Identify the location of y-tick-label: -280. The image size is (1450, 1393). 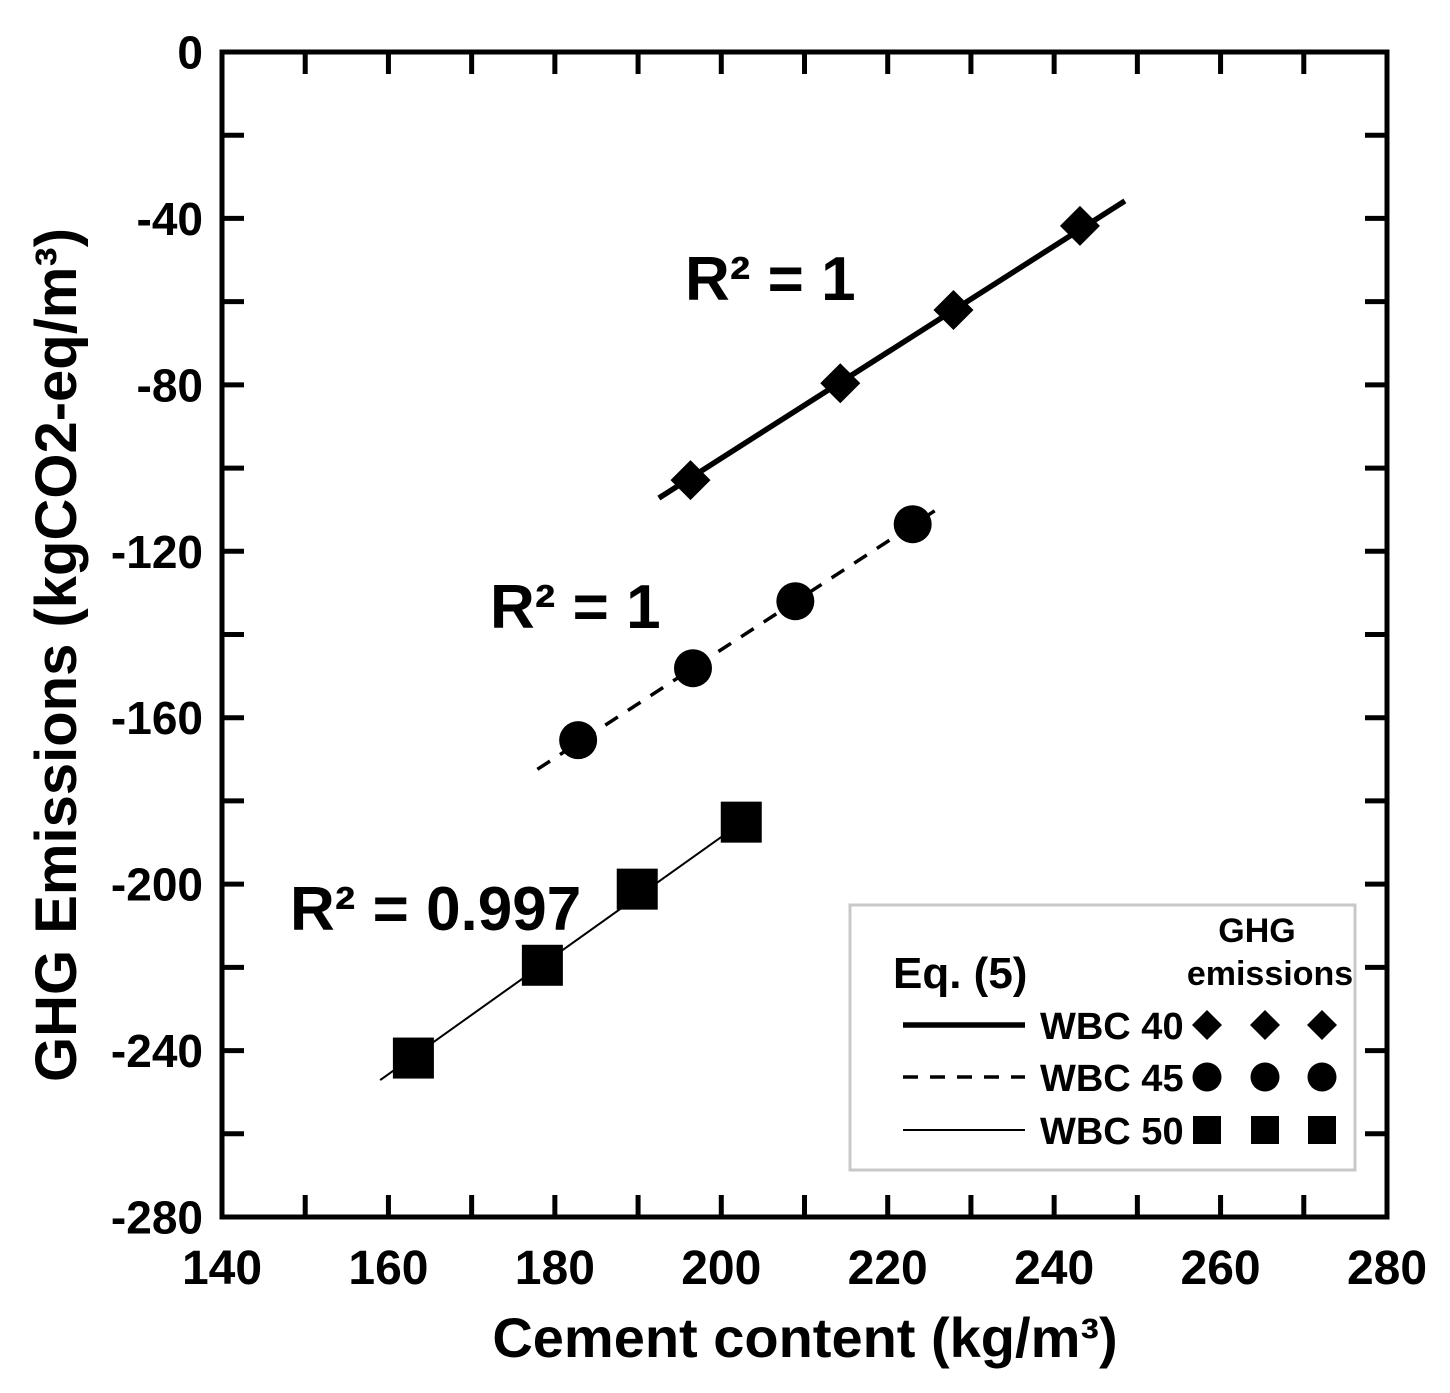
(157, 1218).